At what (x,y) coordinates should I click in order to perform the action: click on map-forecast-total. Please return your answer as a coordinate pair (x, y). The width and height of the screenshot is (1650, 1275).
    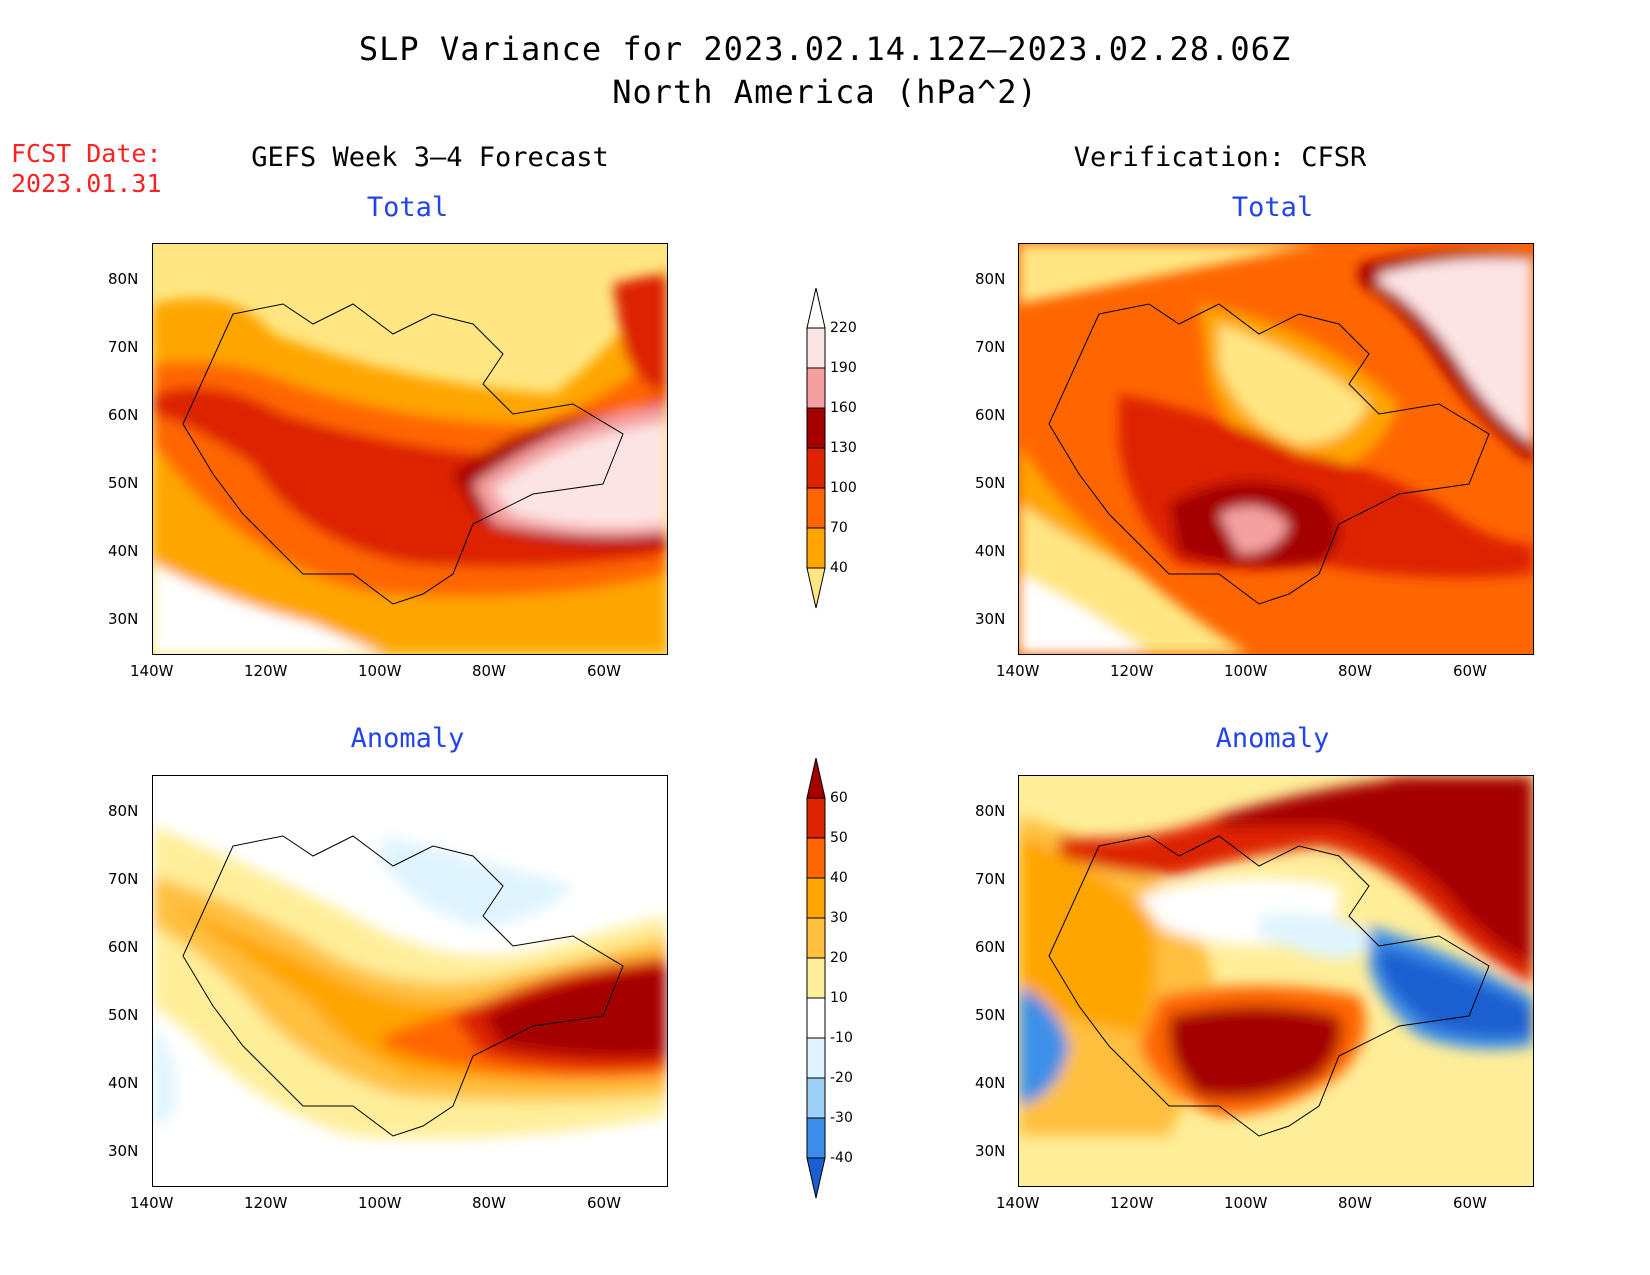
    Looking at the image, I should click on (410, 449).